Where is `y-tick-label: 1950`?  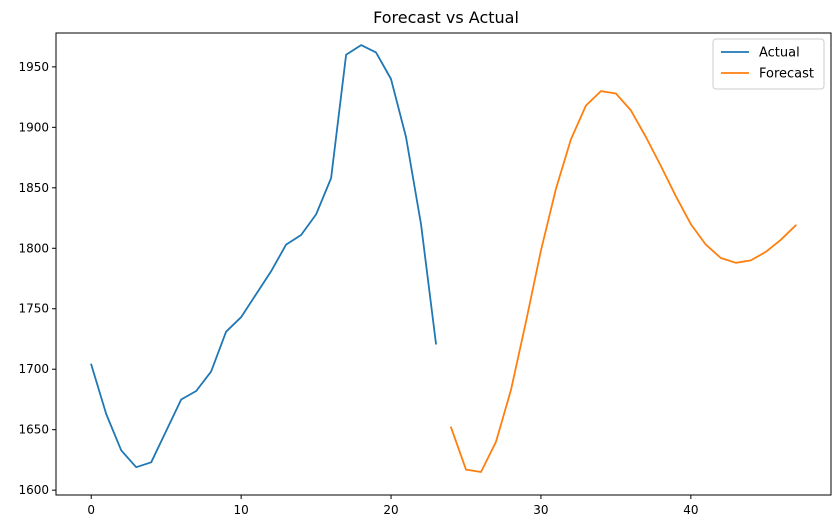 y-tick-label: 1950 is located at coordinates (33, 67).